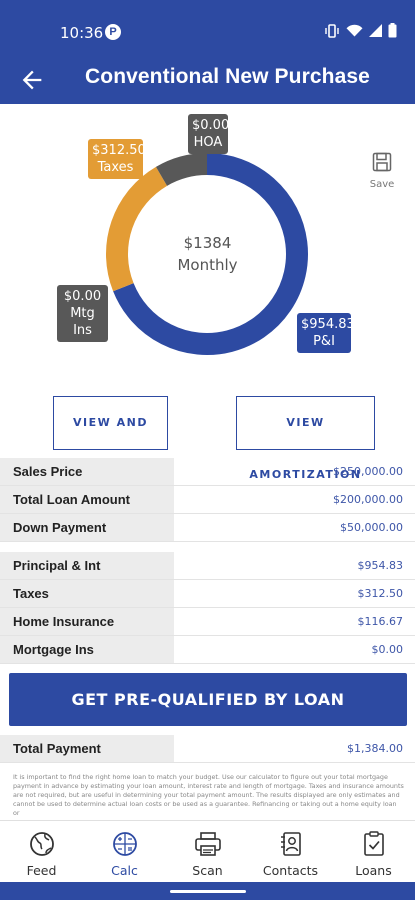 This screenshot has height=900, width=415. What do you see at coordinates (387, 649) in the screenshot?
I see `row-value: $0.00` at bounding box center [387, 649].